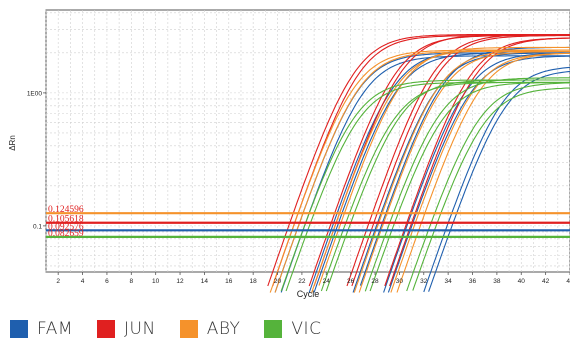  What do you see at coordinates (497, 281) in the screenshot?
I see `x-tick-label: 38` at bounding box center [497, 281].